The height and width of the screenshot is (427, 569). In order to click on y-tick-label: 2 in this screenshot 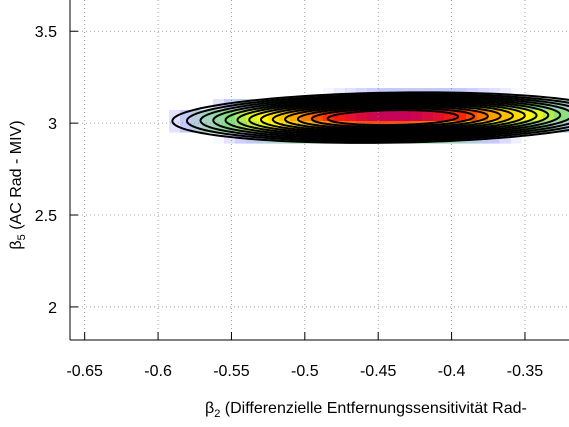, I will do `click(52, 308)`.